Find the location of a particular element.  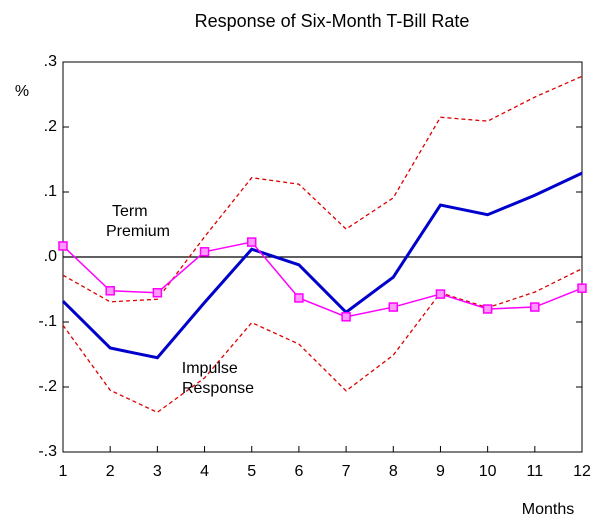

x-tick-label: 1 is located at coordinates (63, 471).